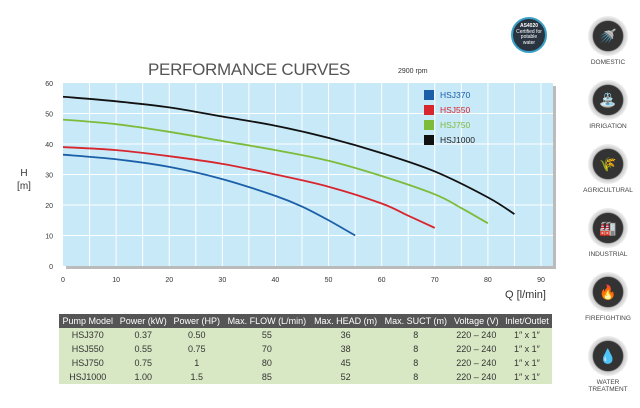  I want to click on x-tick-label: 0, so click(63, 280).